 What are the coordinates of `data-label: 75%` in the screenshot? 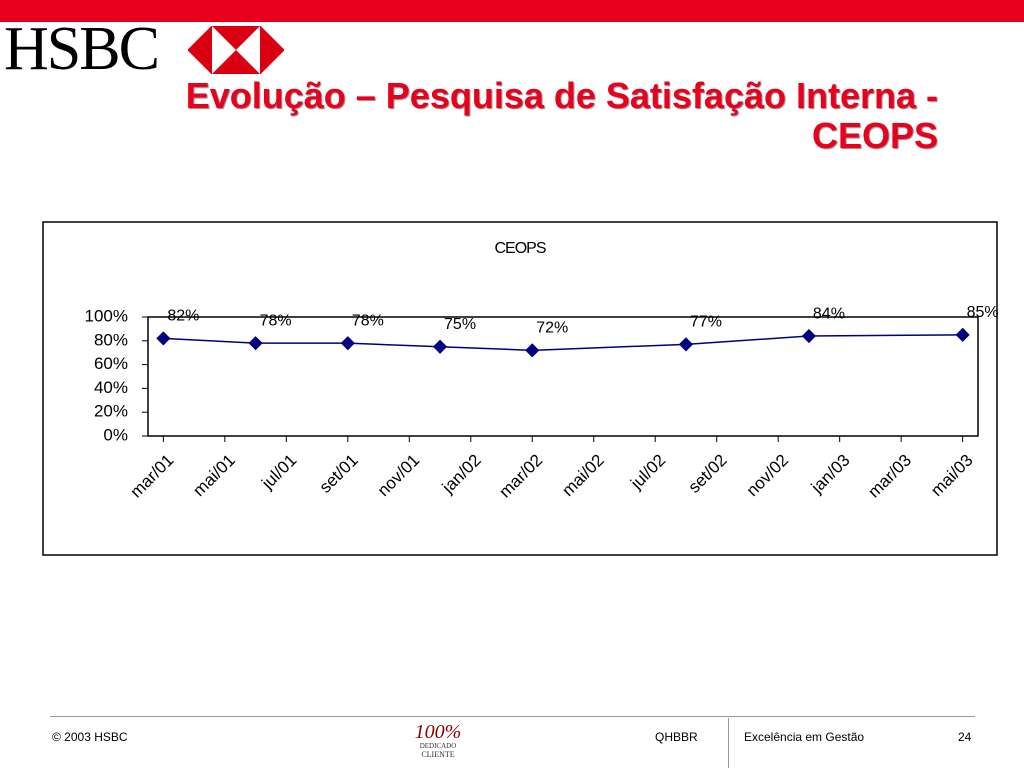 It's located at (460, 324).